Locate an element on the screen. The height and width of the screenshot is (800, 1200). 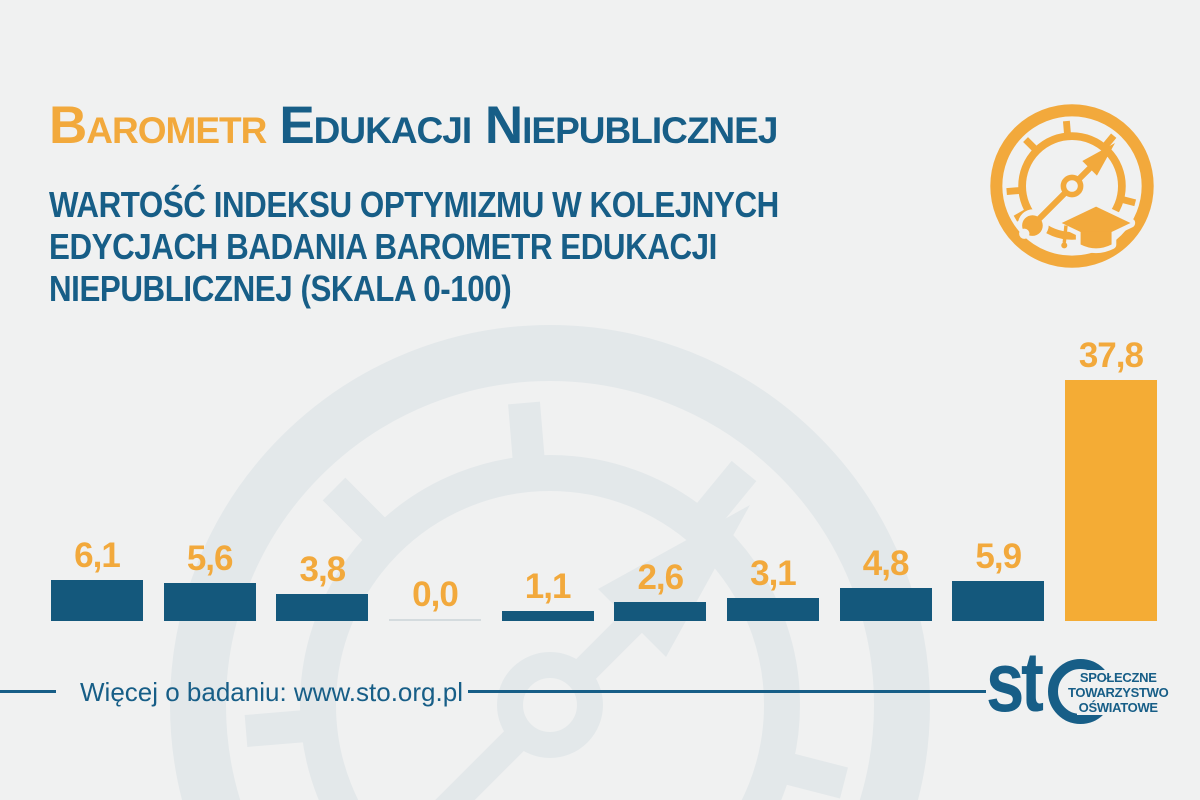
sto-logo: st SPOŁECZNE TOWARZYSTWO OŚWIATOWE is located at coordinates (1078, 683).